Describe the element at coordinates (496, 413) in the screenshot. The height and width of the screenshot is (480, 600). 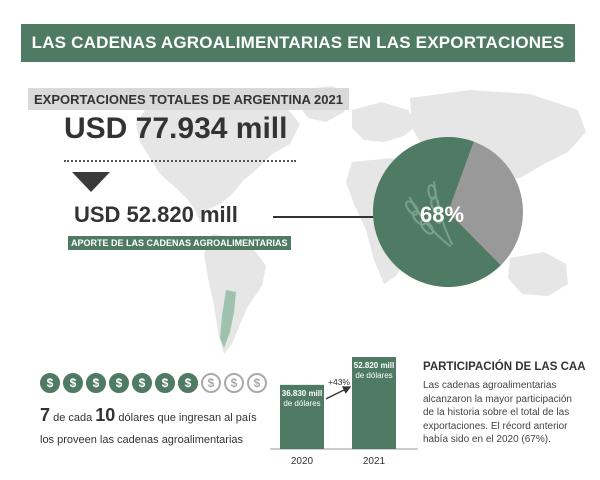
I see `participation-line: de la historia sobre el total de las` at that location.